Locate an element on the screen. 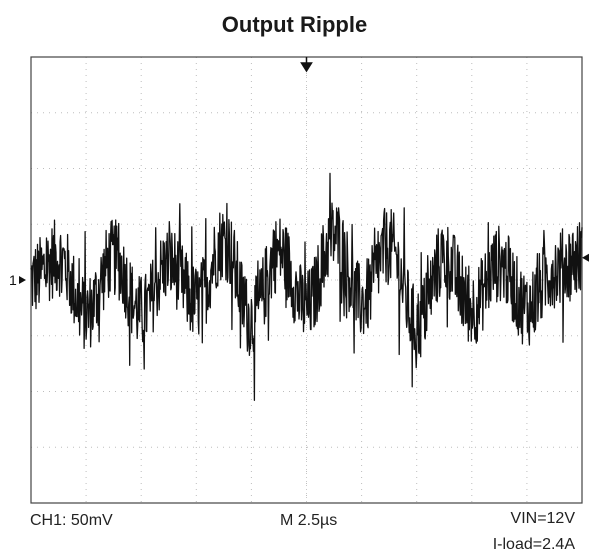 Image resolution: width=589 pixels, height=560 pixels. vin-label: VIN=12V is located at coordinates (542, 518).